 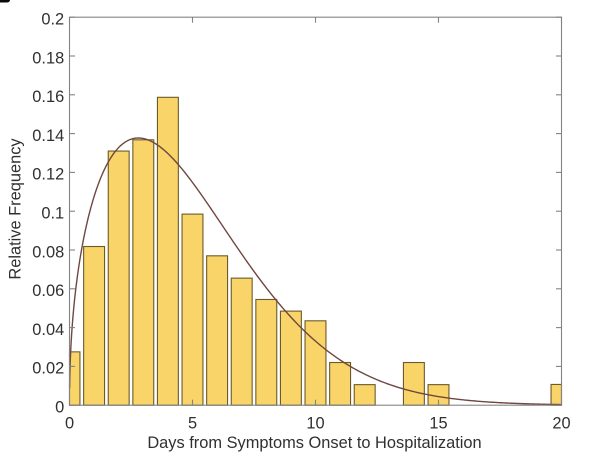 I want to click on svg-text: 0.04, so click(x=48, y=330).